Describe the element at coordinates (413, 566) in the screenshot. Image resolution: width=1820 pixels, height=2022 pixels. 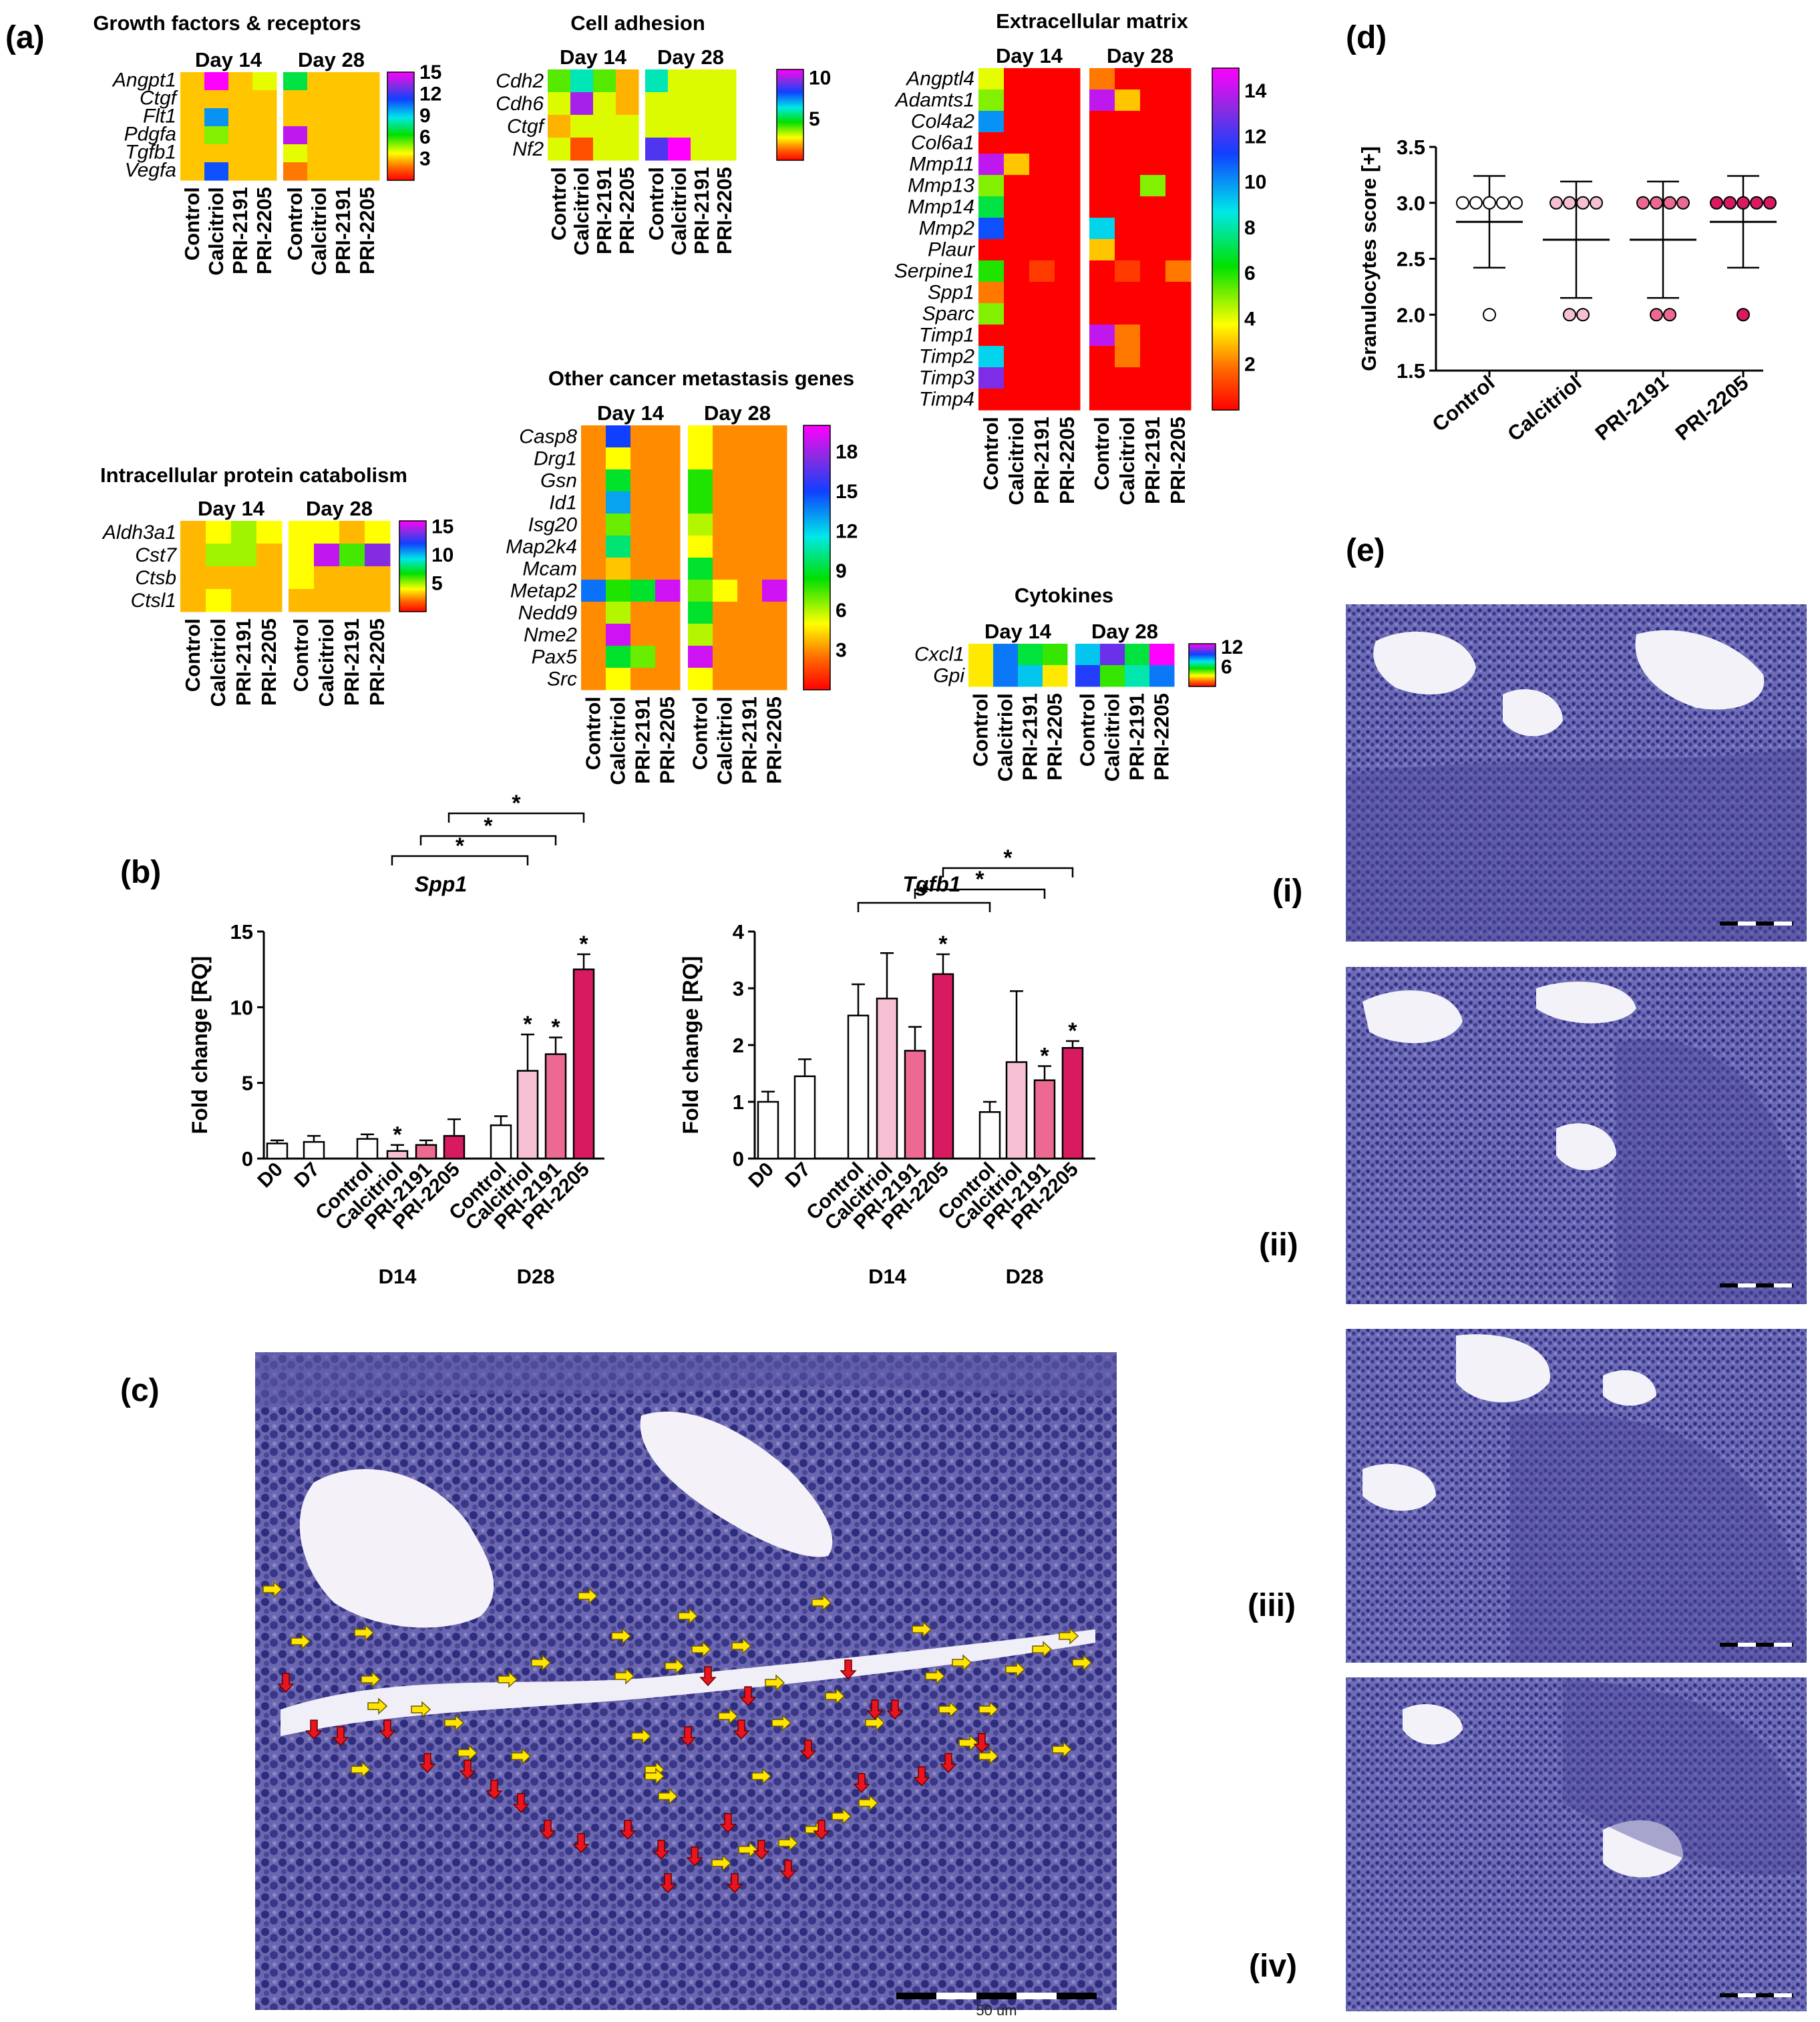
I see `color-scale-bar` at that location.